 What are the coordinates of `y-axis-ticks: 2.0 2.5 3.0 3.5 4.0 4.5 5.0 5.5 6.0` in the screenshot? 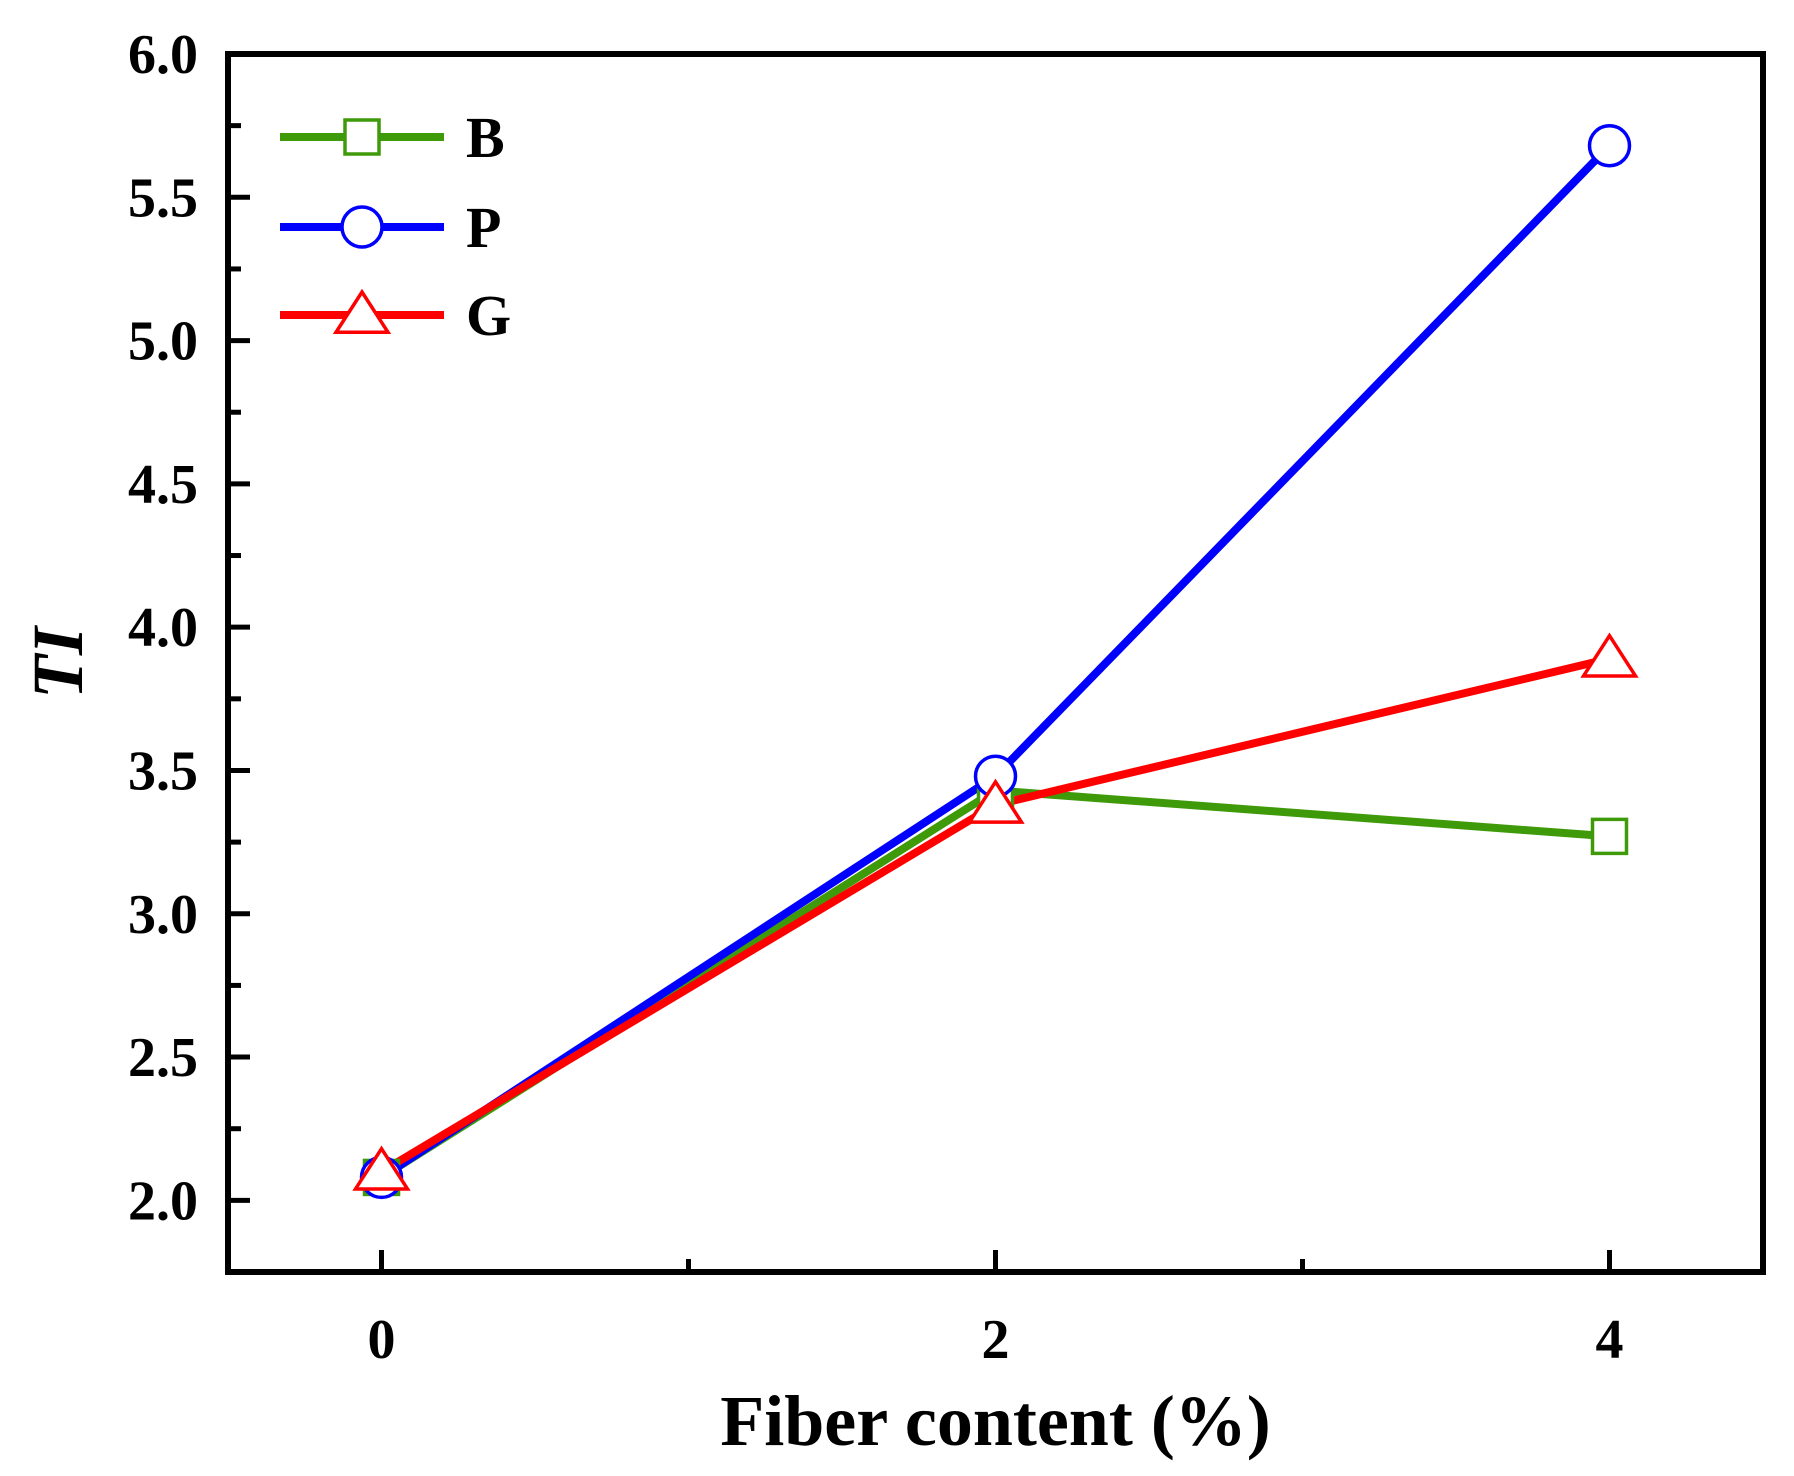 It's located at (189, 649).